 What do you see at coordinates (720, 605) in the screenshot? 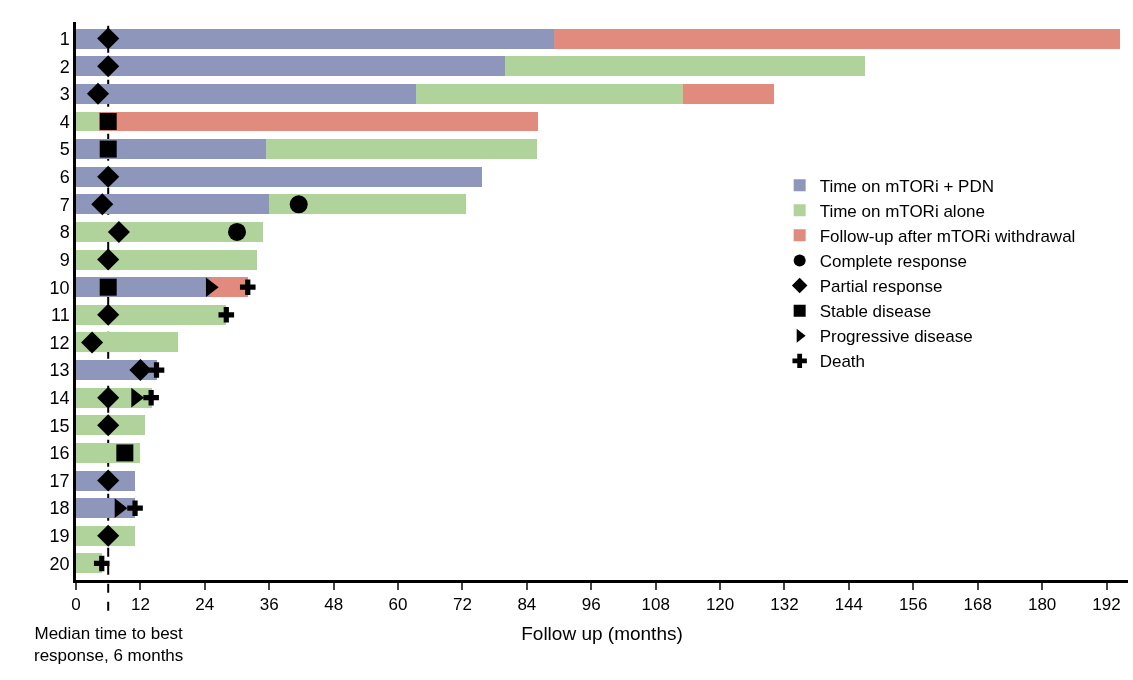
I see `x-tick-label: 120` at bounding box center [720, 605].